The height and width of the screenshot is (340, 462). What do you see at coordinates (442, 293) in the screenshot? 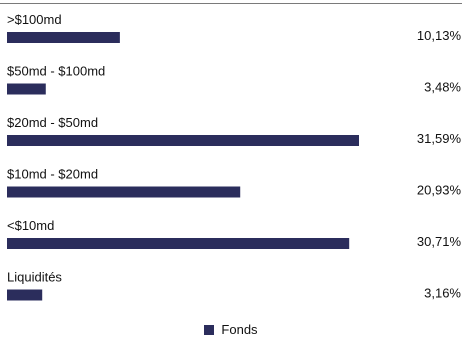
I see `value-label: 3,16%` at bounding box center [442, 293].